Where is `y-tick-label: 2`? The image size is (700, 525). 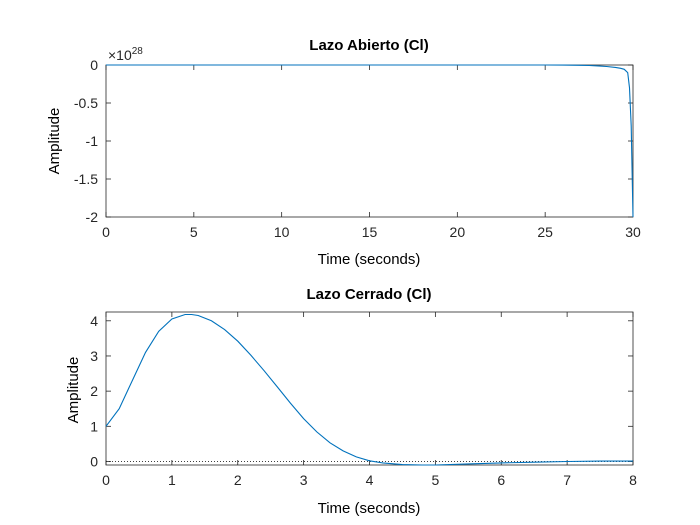
y-tick-label: 2 is located at coordinates (94, 391).